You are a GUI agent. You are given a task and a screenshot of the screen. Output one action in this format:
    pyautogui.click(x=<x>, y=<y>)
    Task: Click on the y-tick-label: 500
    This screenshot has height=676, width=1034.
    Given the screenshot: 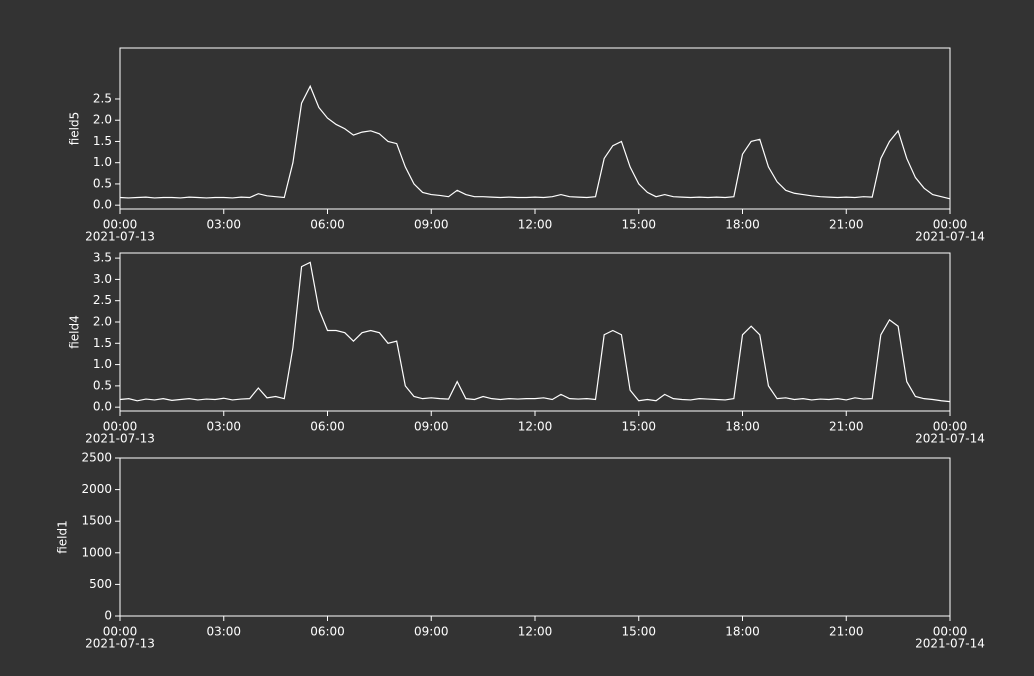 What is the action you would take?
    pyautogui.click(x=100, y=584)
    